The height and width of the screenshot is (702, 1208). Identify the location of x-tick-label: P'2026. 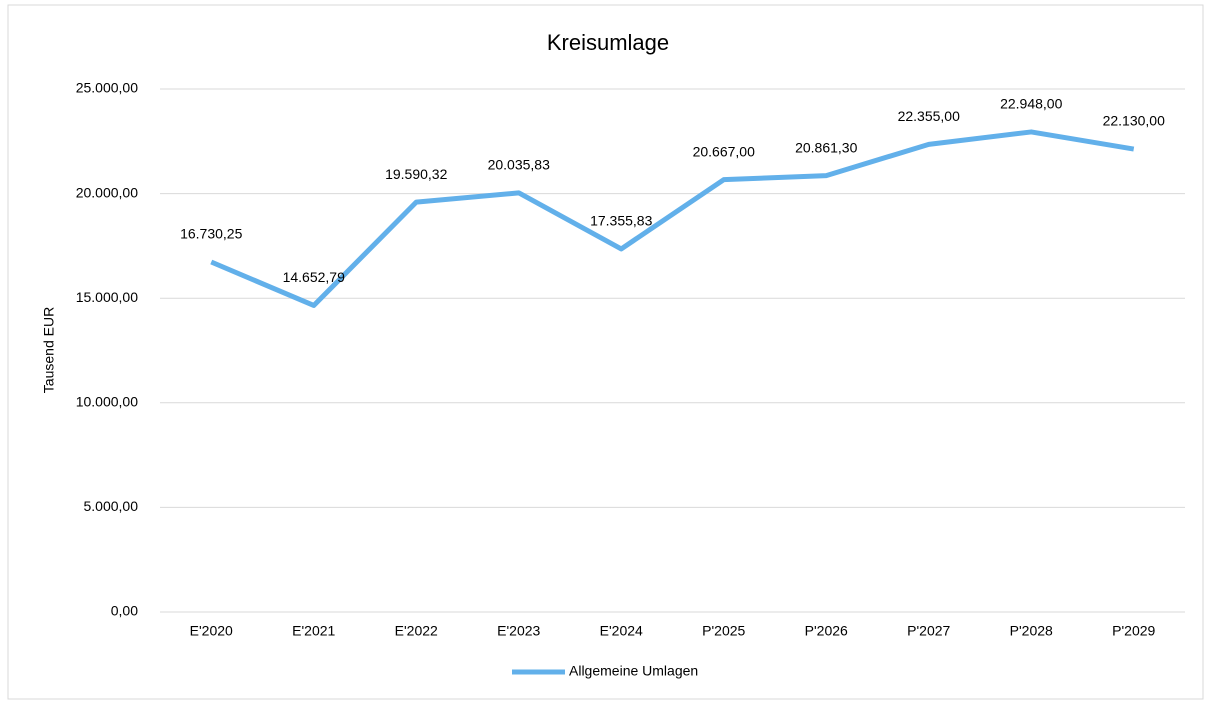
(826, 631).